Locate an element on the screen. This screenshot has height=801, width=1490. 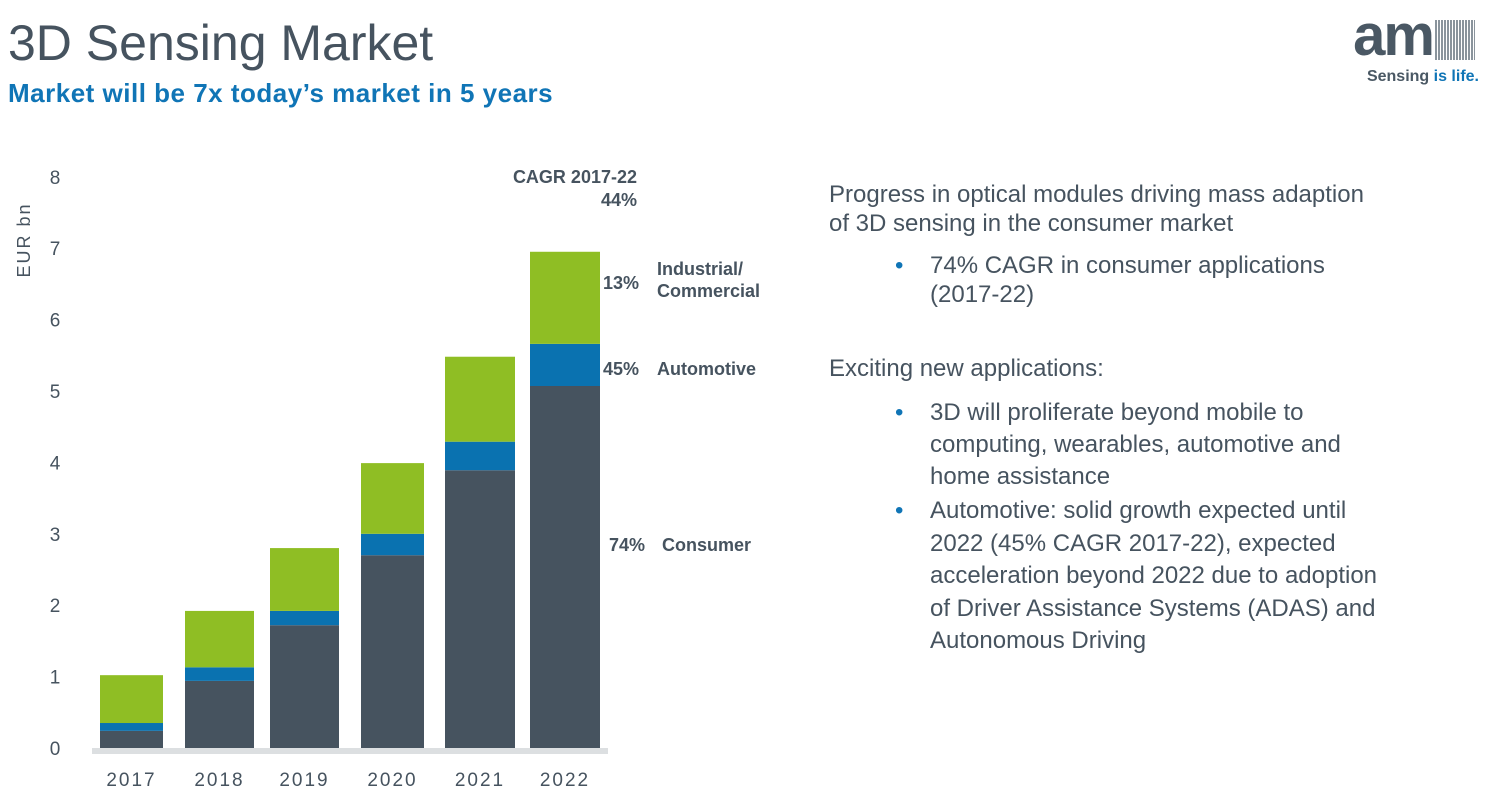
logo-wordmark: am is located at coordinates (1394, 35).